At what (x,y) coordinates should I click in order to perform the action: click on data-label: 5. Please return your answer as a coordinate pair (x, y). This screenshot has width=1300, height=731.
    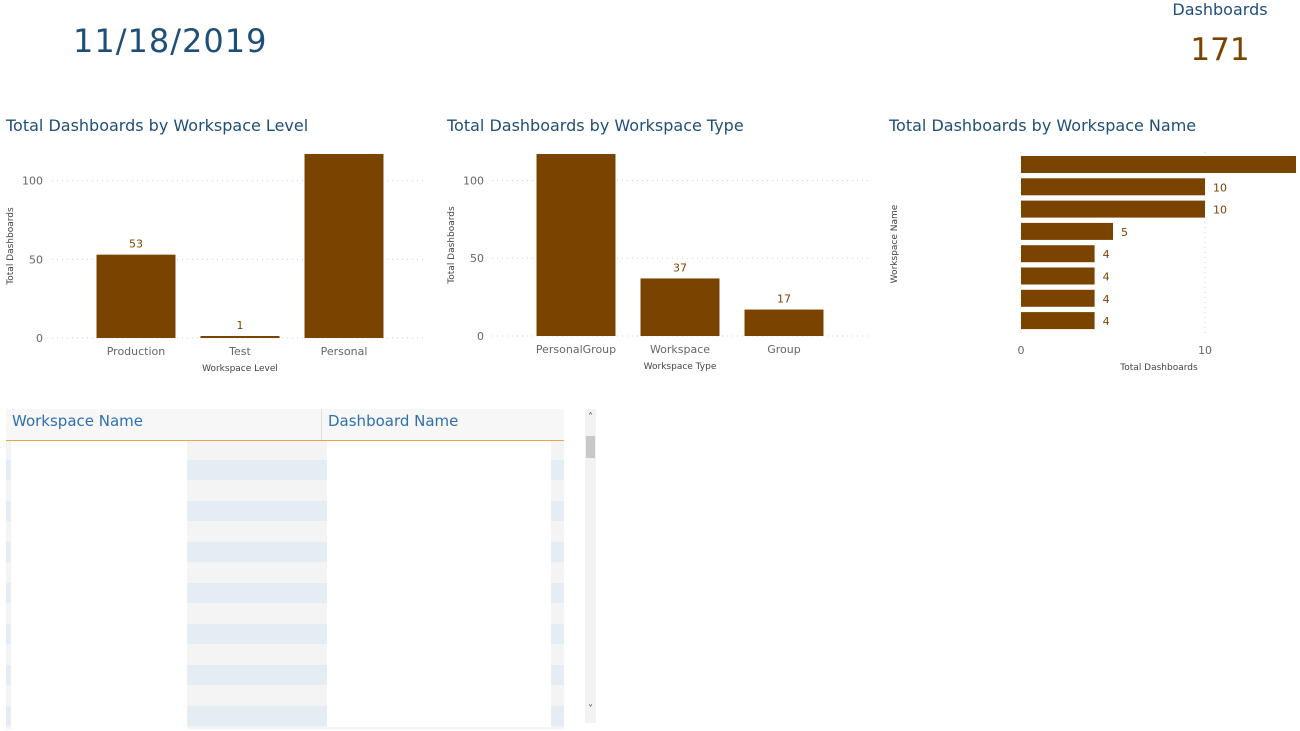
    Looking at the image, I should click on (1124, 232).